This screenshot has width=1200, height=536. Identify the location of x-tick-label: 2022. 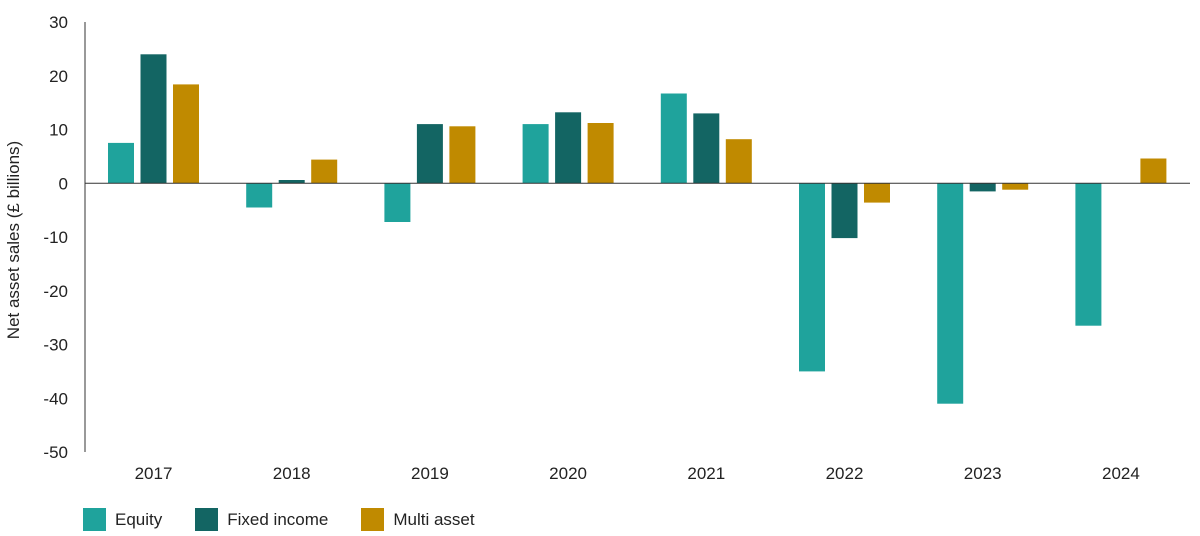
(845, 473).